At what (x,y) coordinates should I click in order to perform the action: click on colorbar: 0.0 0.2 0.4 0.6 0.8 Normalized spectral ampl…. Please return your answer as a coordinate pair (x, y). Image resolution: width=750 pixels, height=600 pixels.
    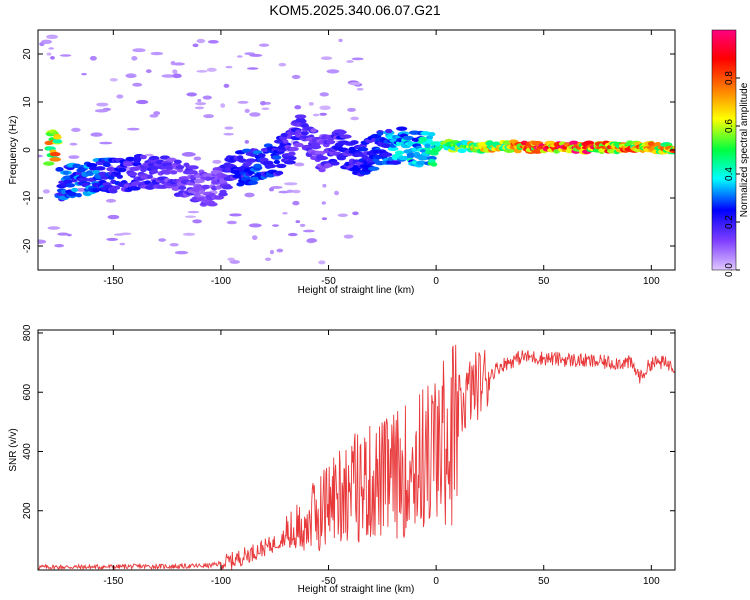
    Looking at the image, I should click on (730, 153).